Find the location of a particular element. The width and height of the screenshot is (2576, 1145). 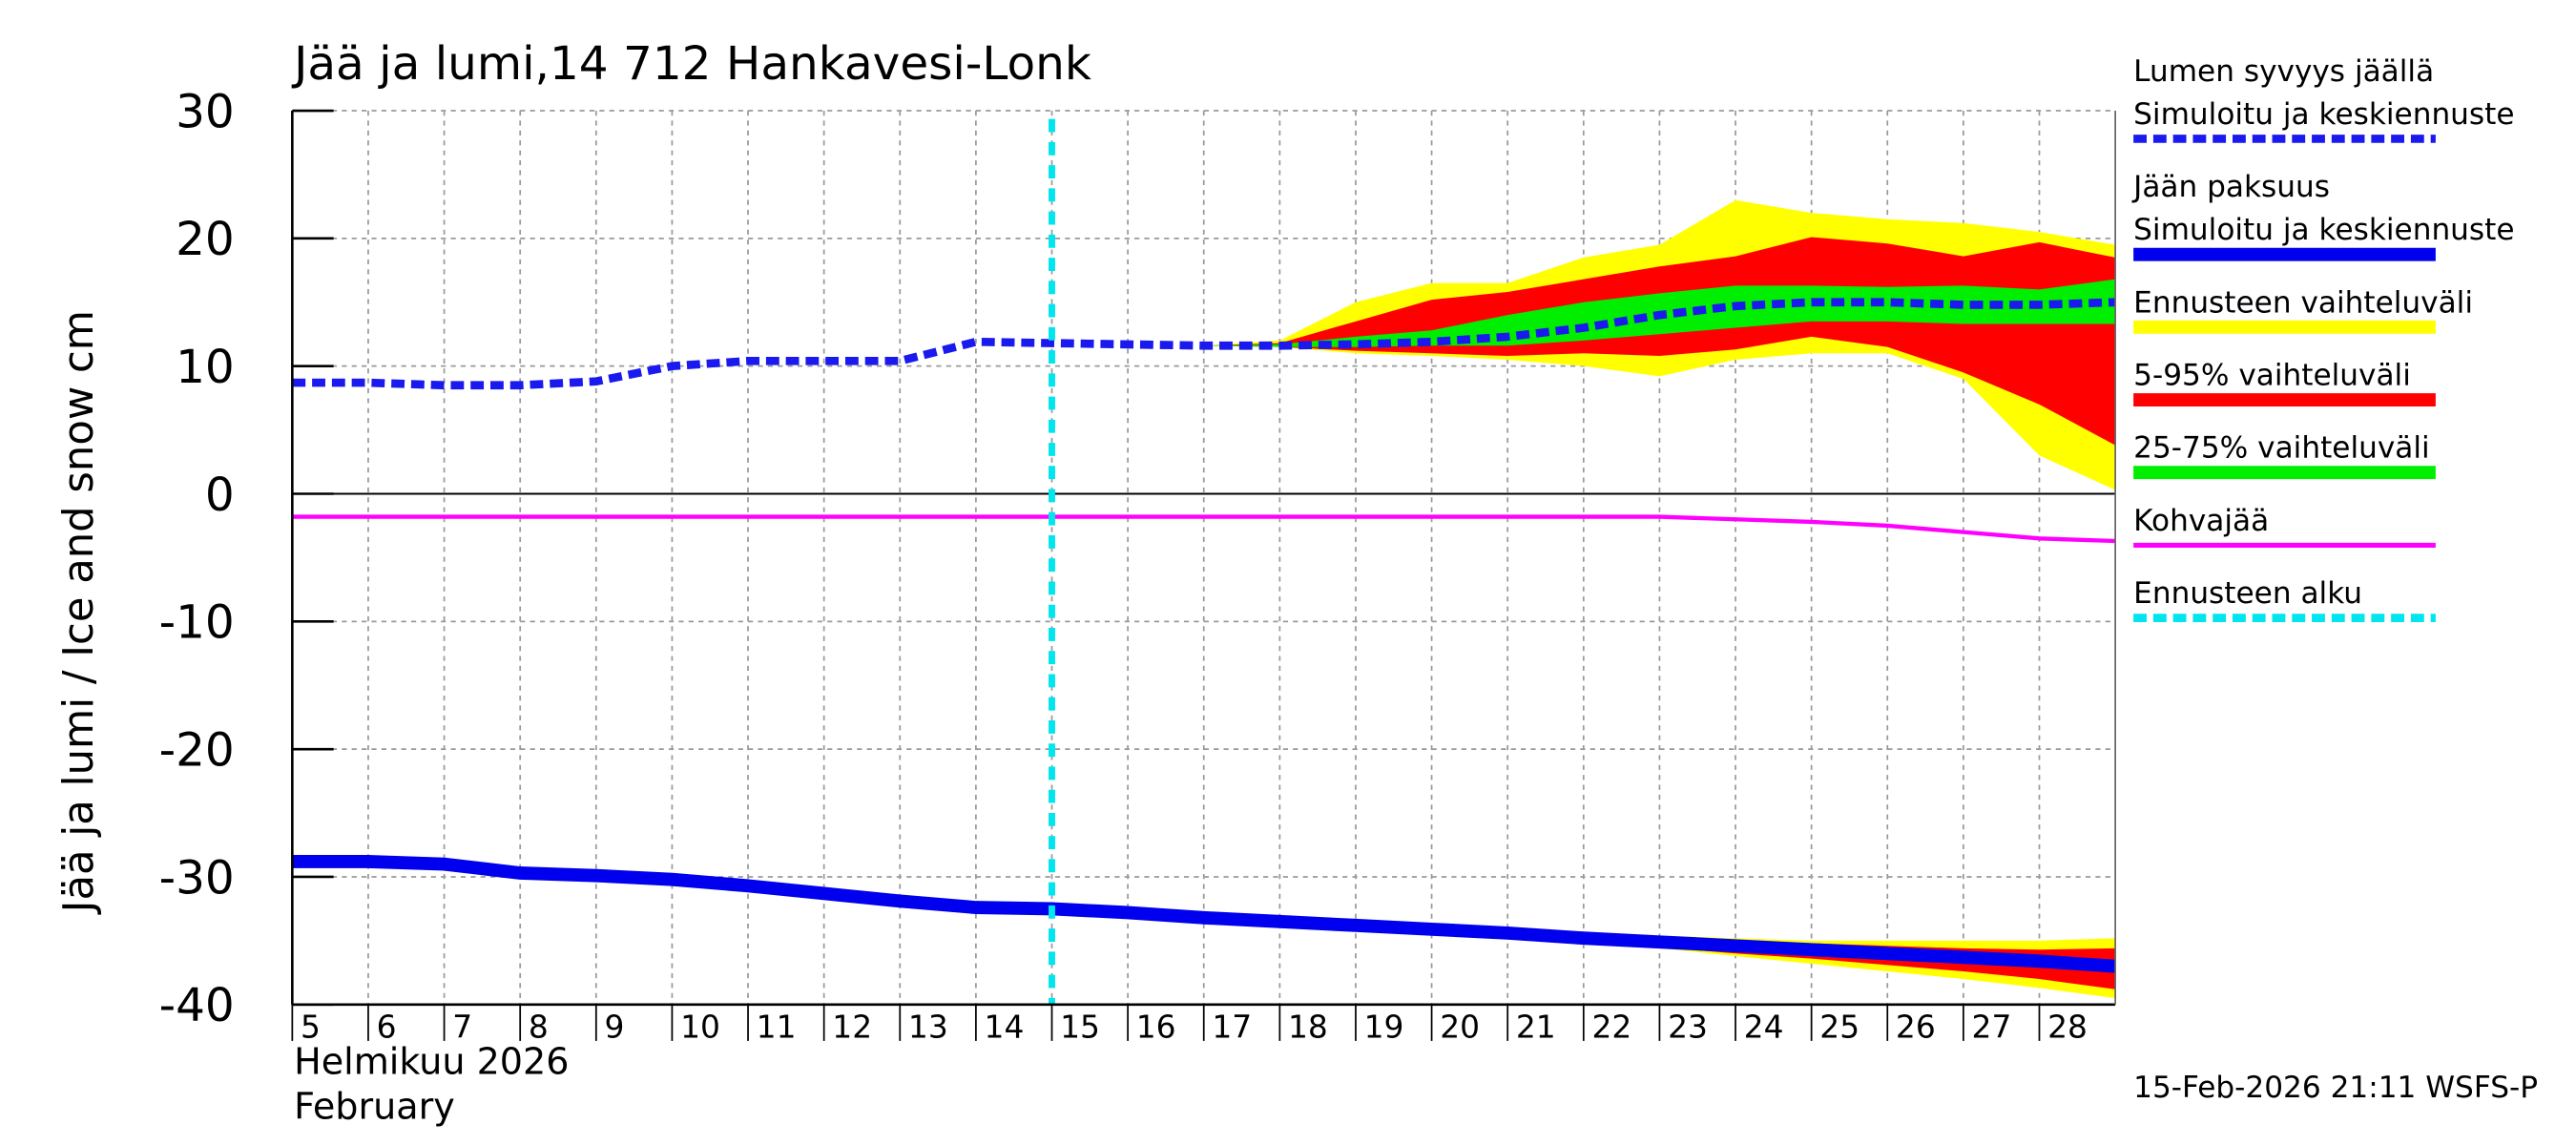

x-tick-label: 6 is located at coordinates (387, 1026).